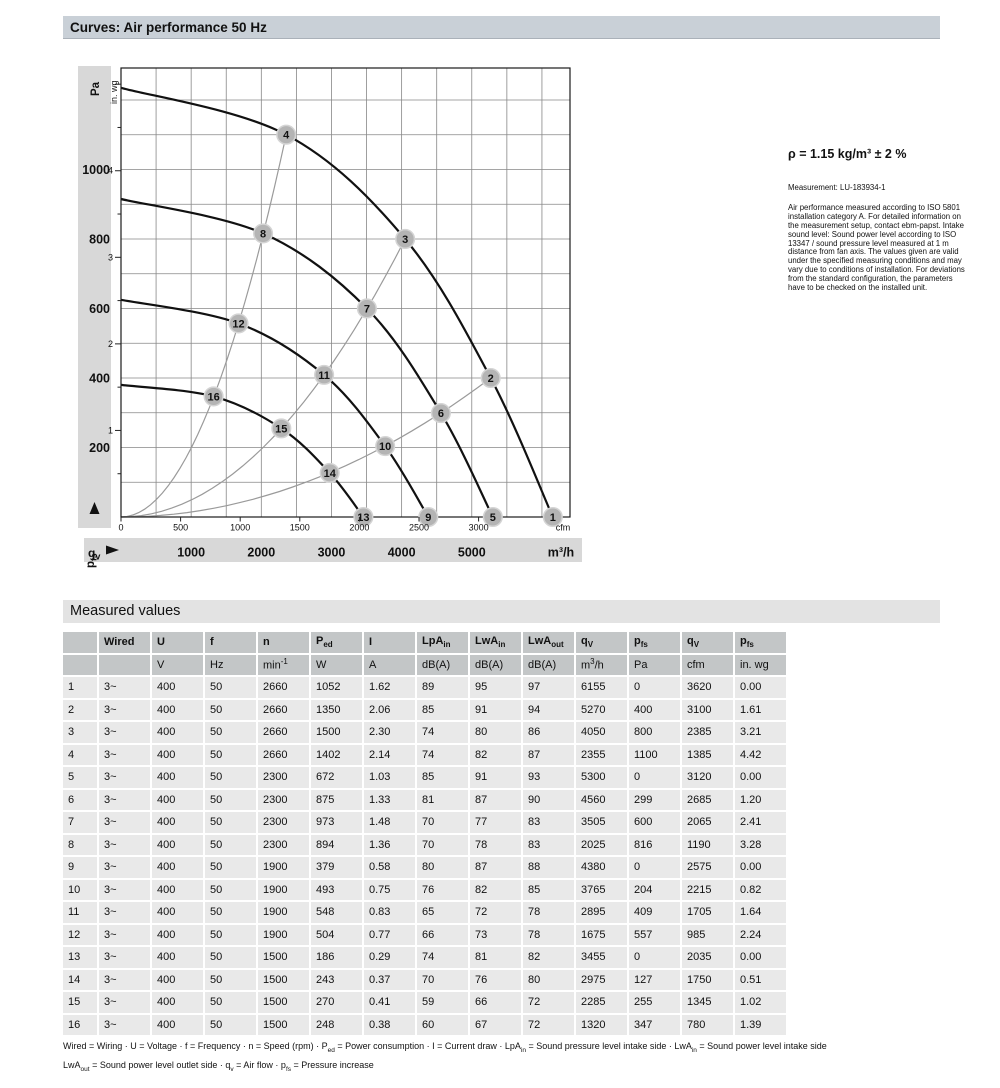 This screenshot has width=1000, height=1088. What do you see at coordinates (428, 518) in the screenshot?
I see `svg-text: 9` at bounding box center [428, 518].